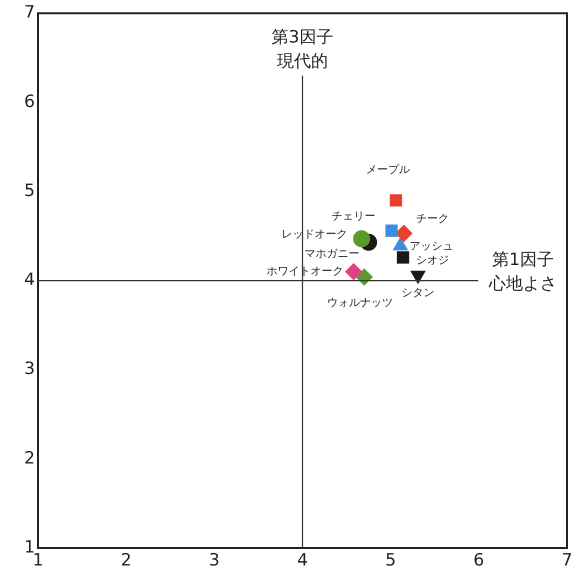 Image resolution: width=578 pixels, height=585 pixels. I want to click on x-tick-label: 3, so click(214, 560).